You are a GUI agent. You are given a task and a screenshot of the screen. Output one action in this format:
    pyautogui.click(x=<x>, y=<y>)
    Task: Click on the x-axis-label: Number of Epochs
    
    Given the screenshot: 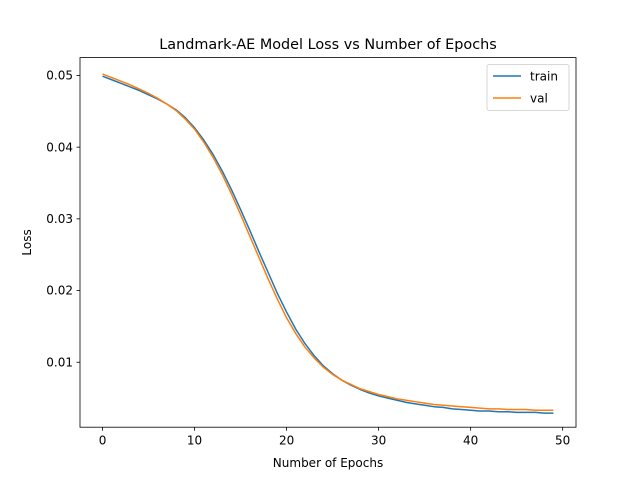 What is the action you would take?
    pyautogui.click(x=328, y=463)
    